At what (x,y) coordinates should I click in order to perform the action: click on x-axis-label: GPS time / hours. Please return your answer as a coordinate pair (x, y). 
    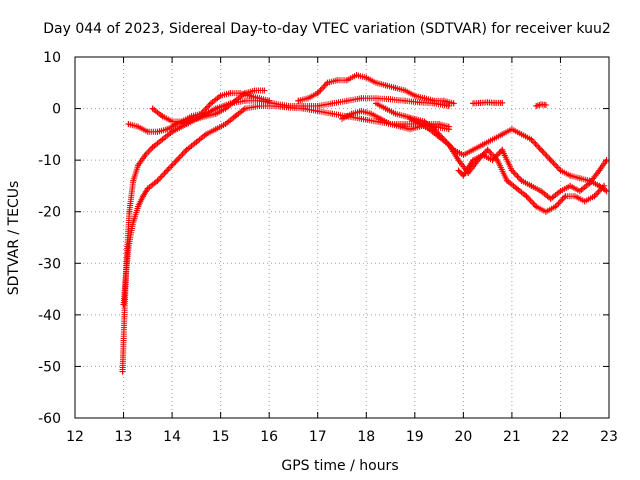
    Looking at the image, I should click on (339, 466).